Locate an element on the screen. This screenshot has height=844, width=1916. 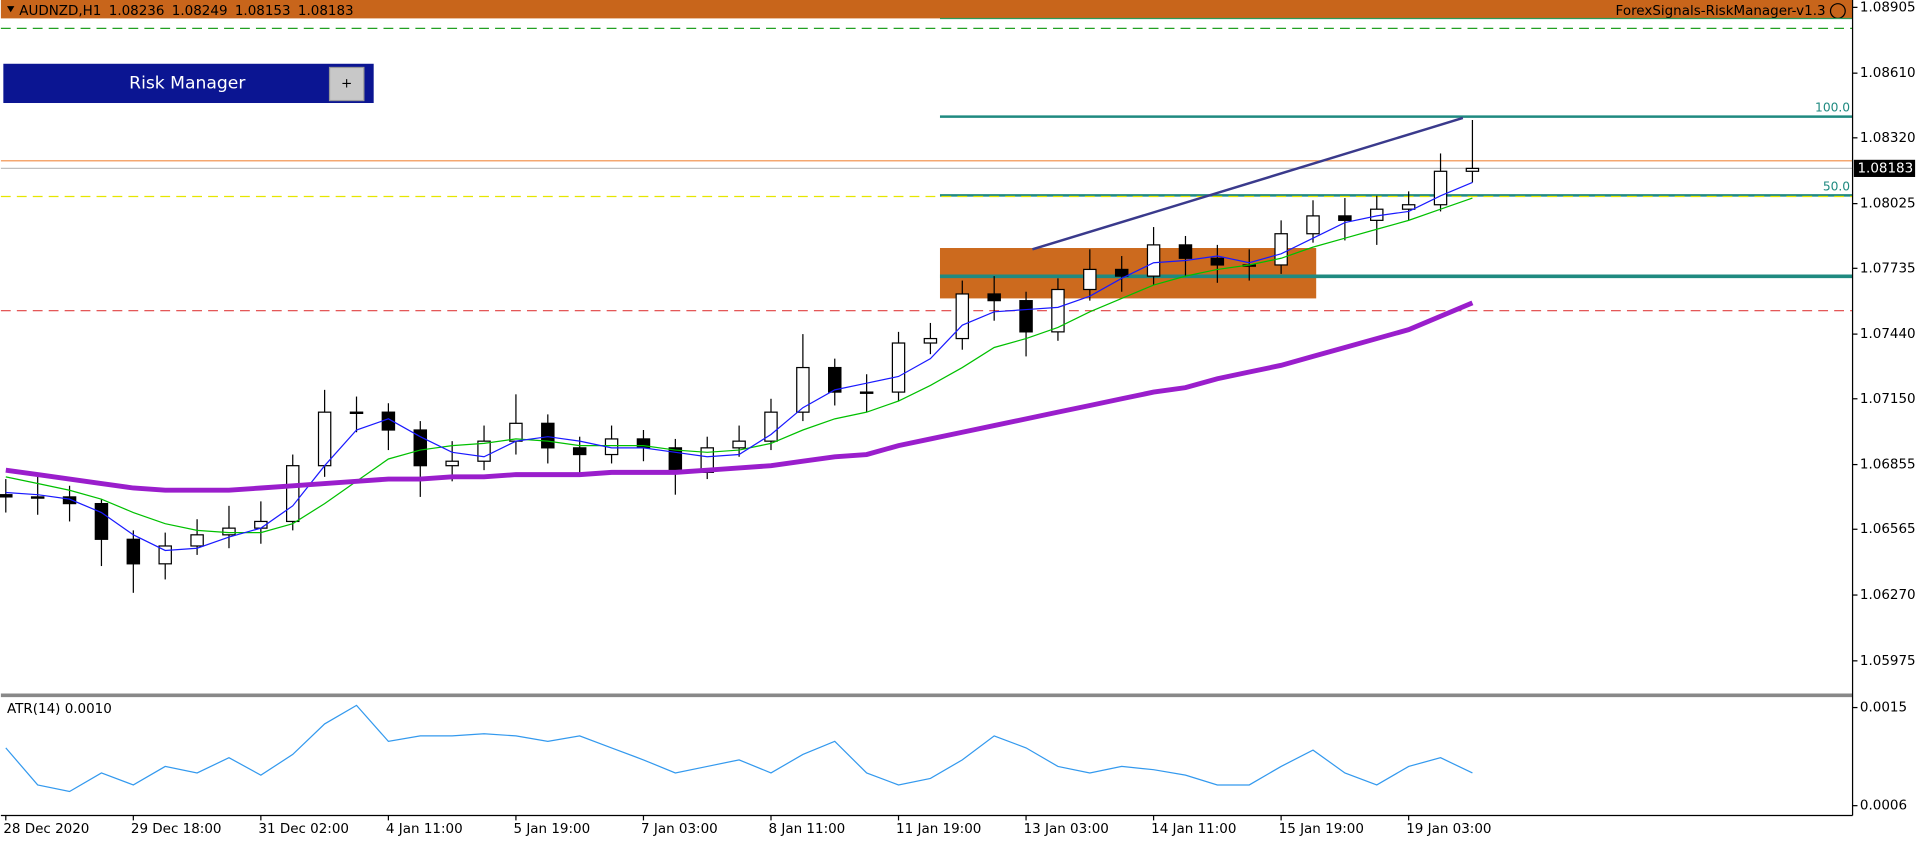
indicator-name: ForexSignals-RiskManager-v1.3 is located at coordinates (1721, 11).